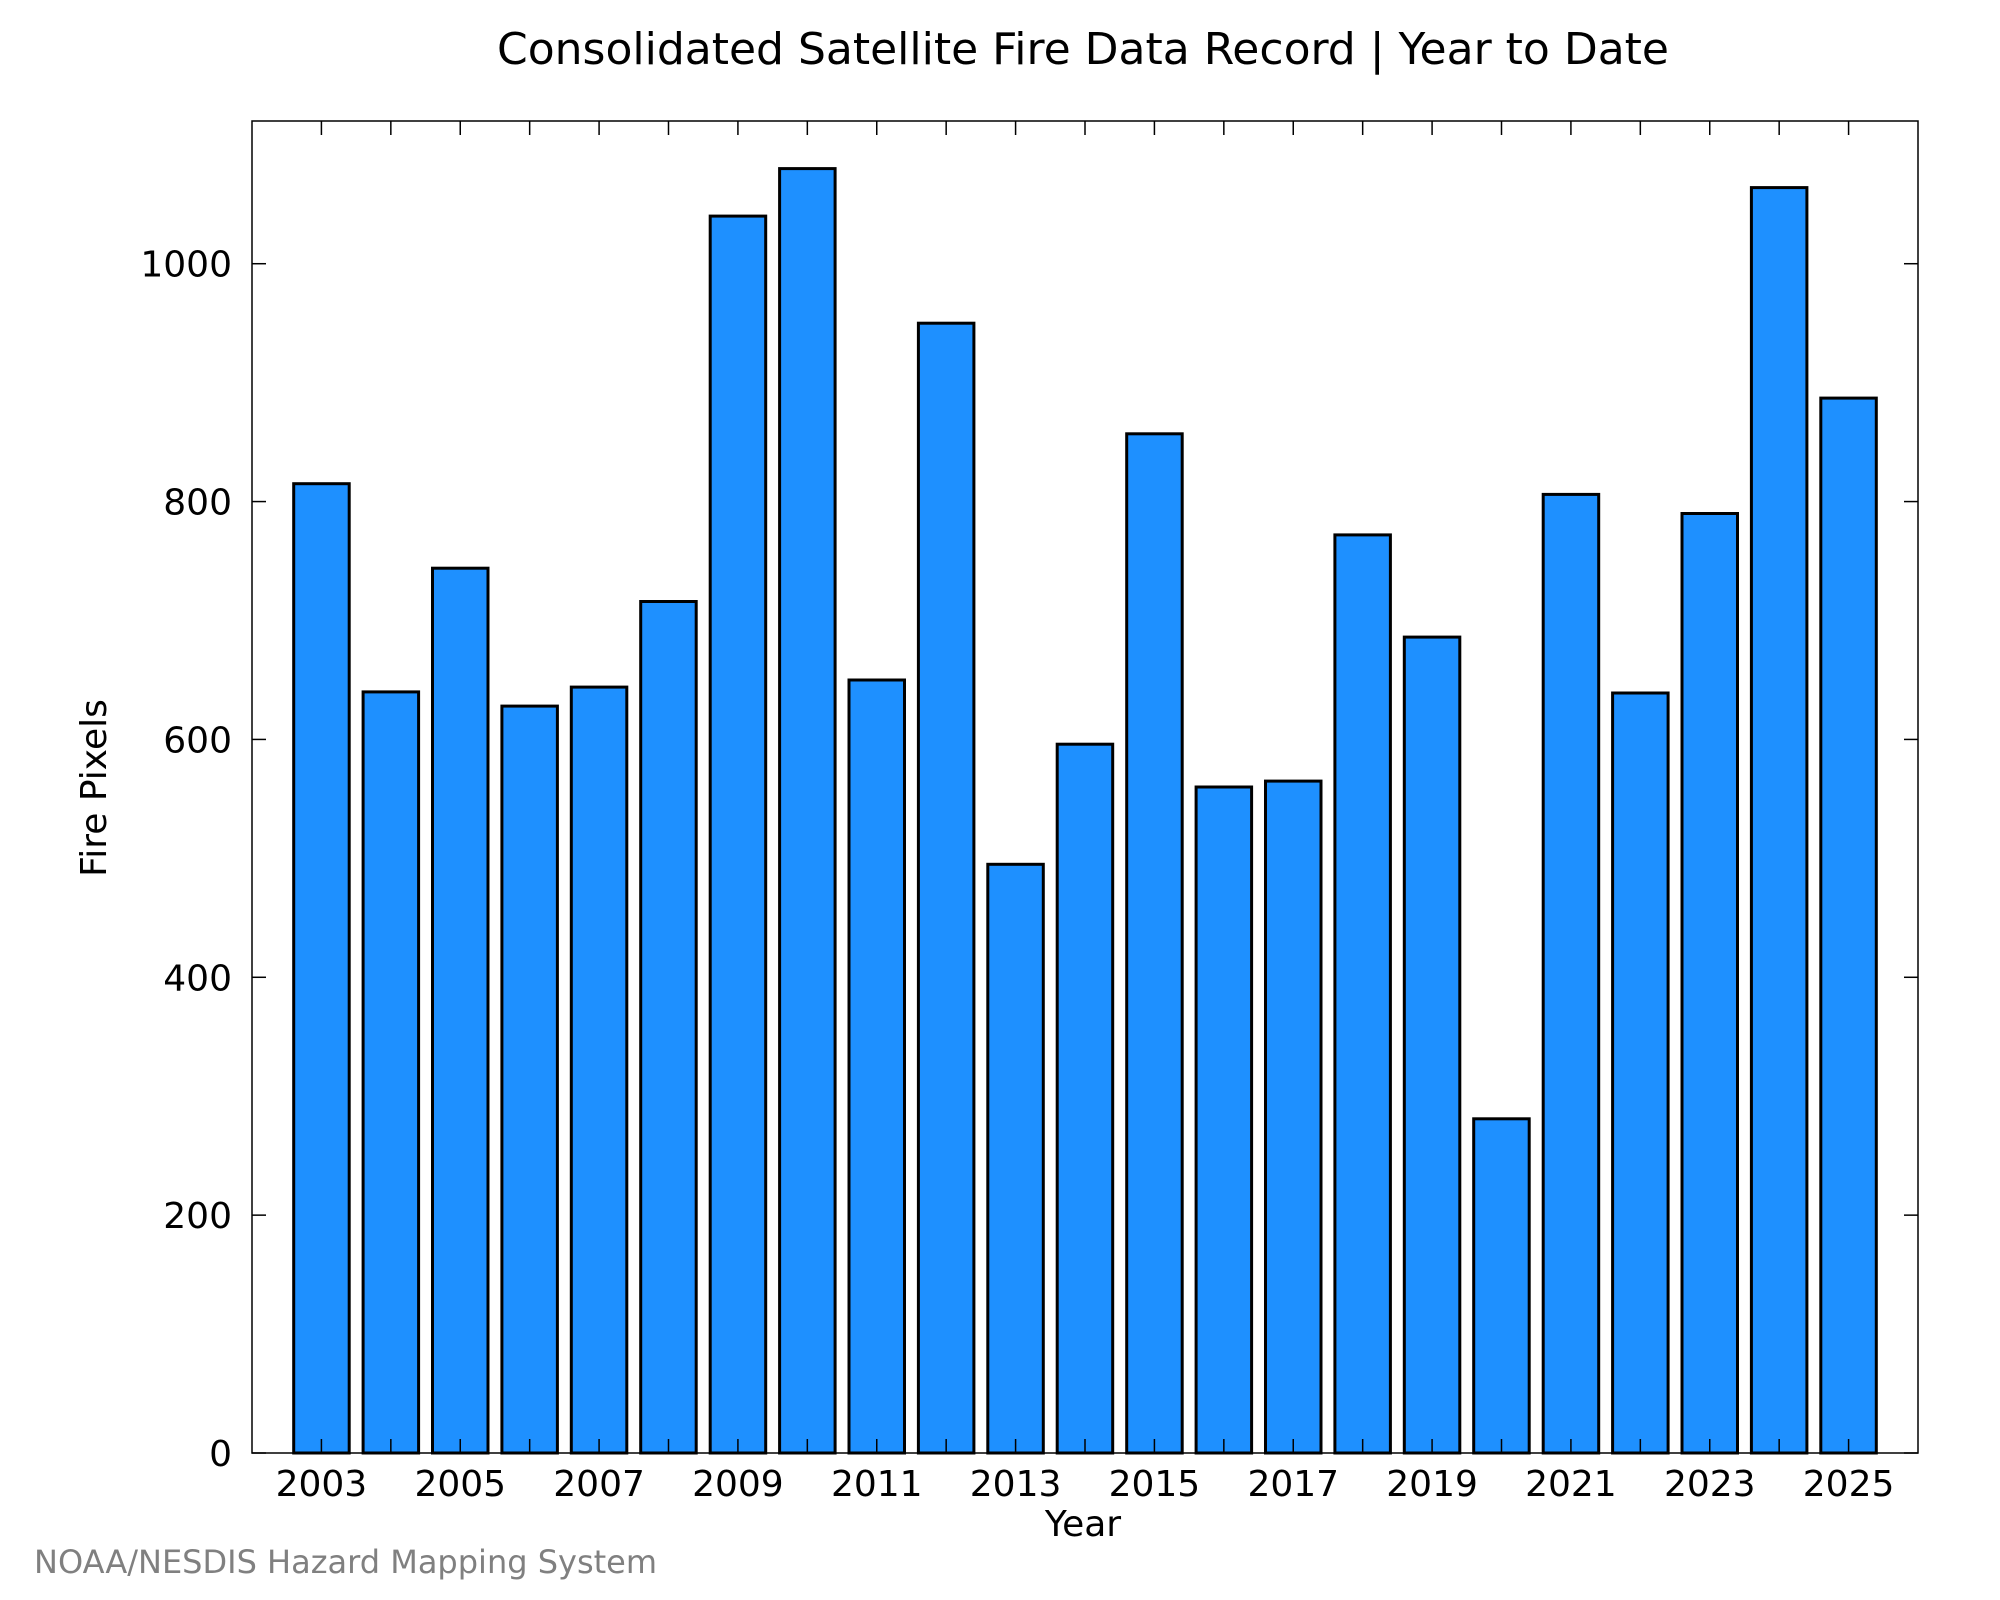 The width and height of the screenshot is (2000, 1600). I want to click on bar-2008, so click(668, 1027).